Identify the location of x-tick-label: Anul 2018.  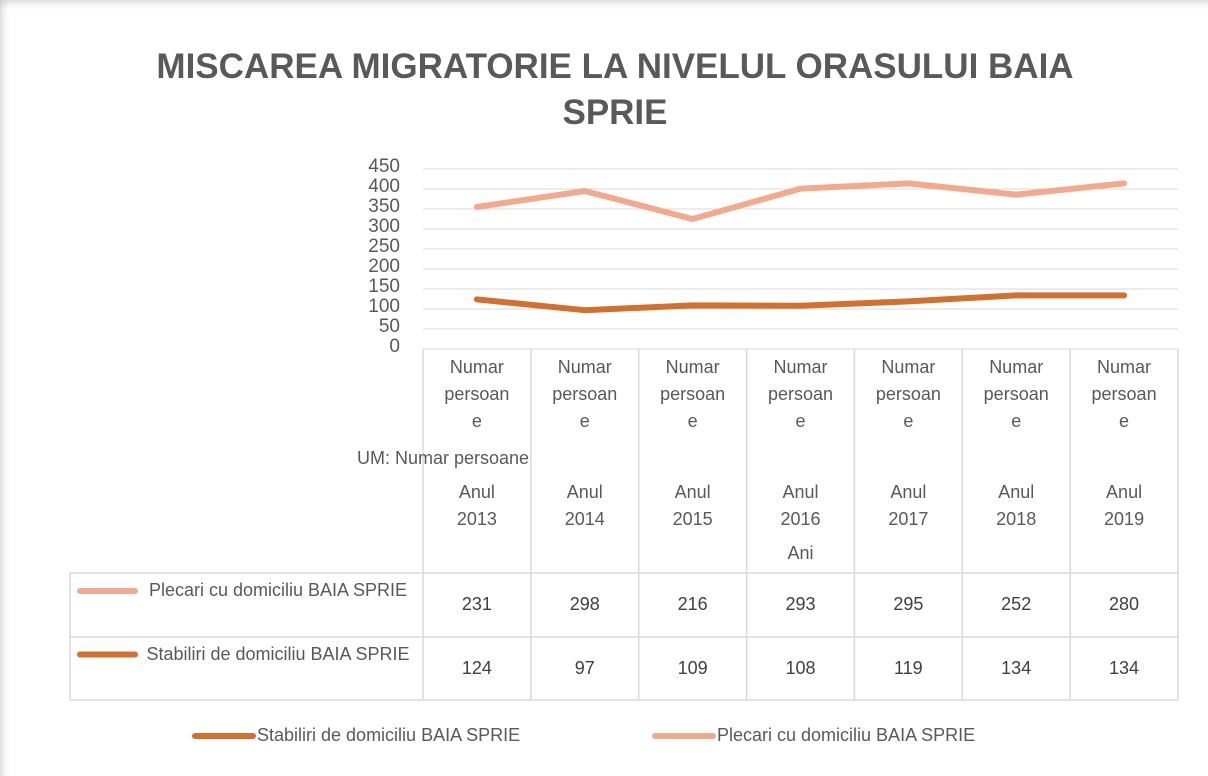
(1016, 505).